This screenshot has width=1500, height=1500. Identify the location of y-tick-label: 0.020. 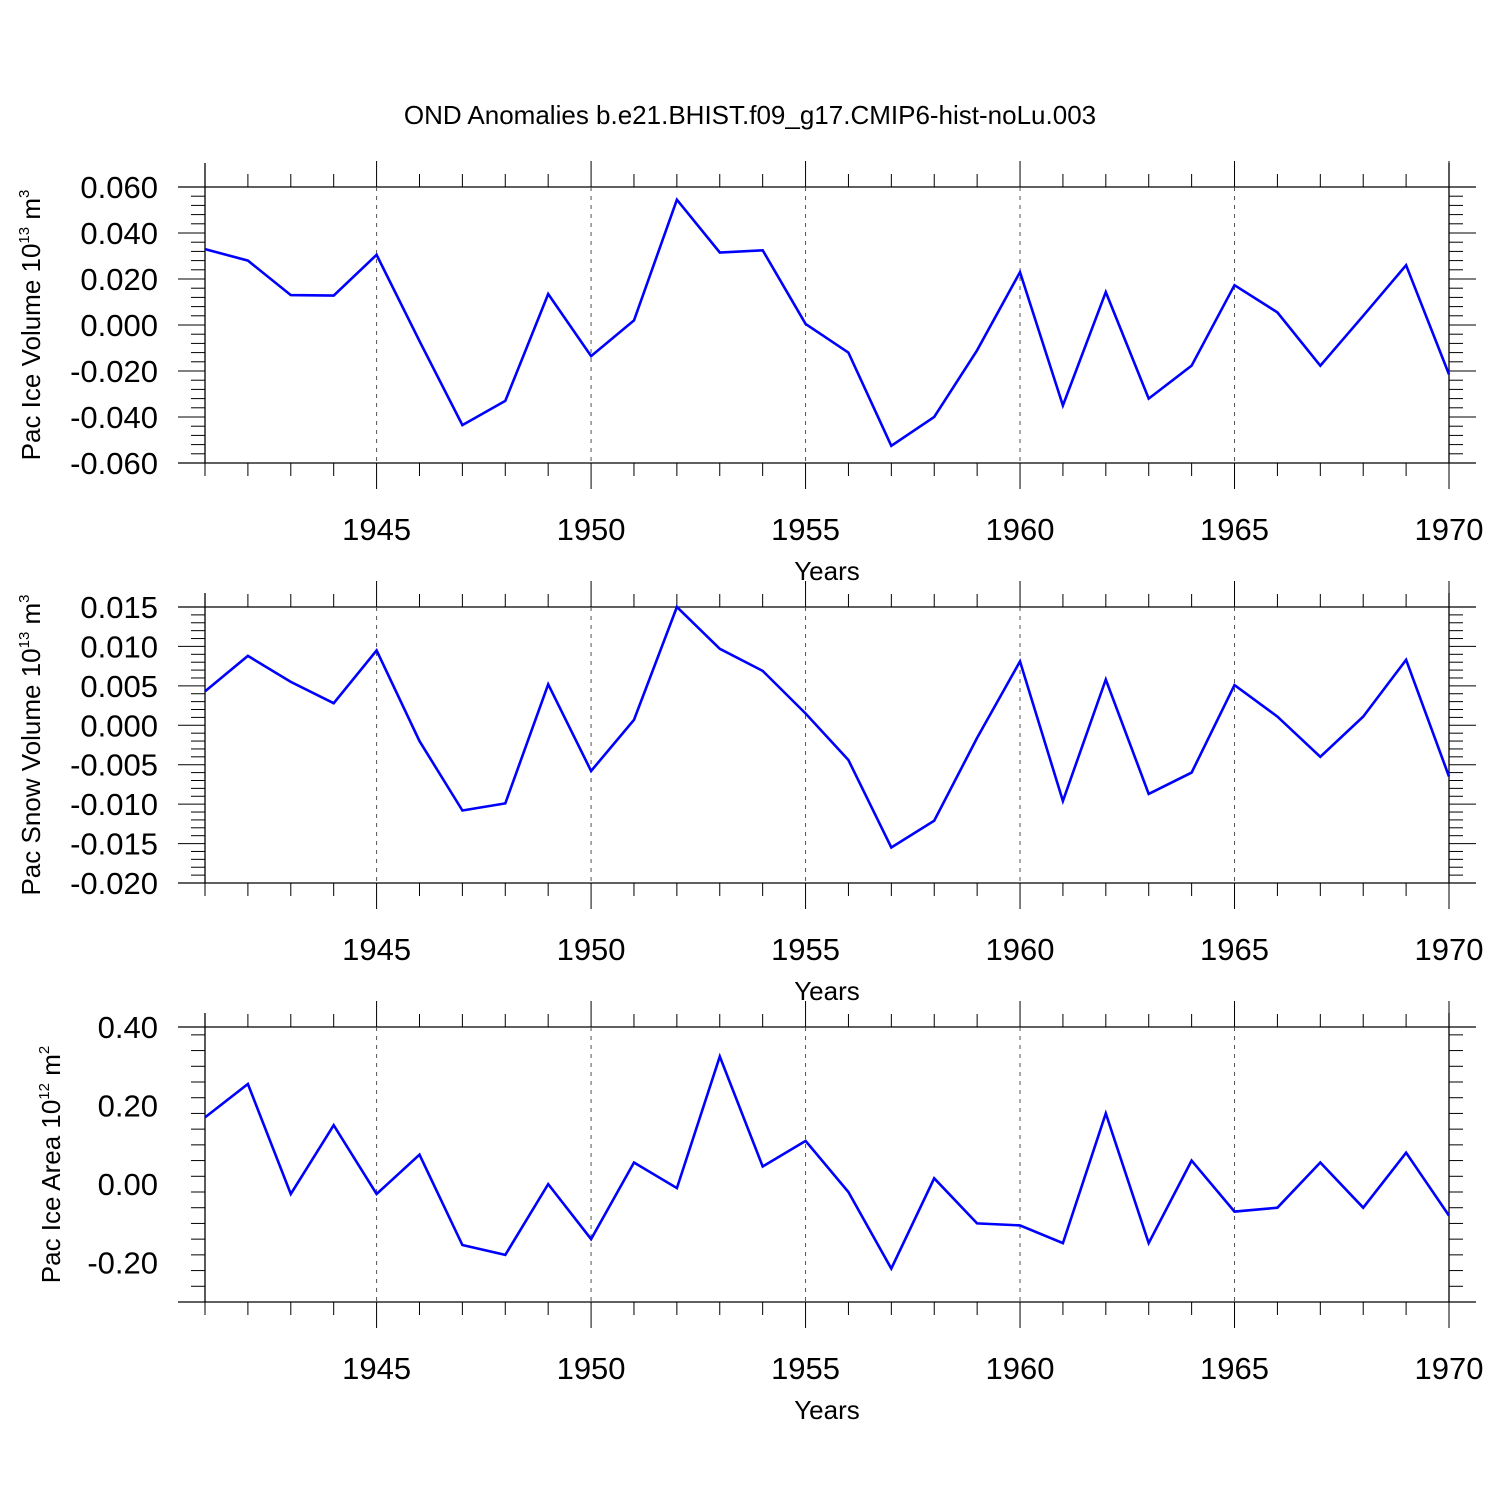
(119, 279).